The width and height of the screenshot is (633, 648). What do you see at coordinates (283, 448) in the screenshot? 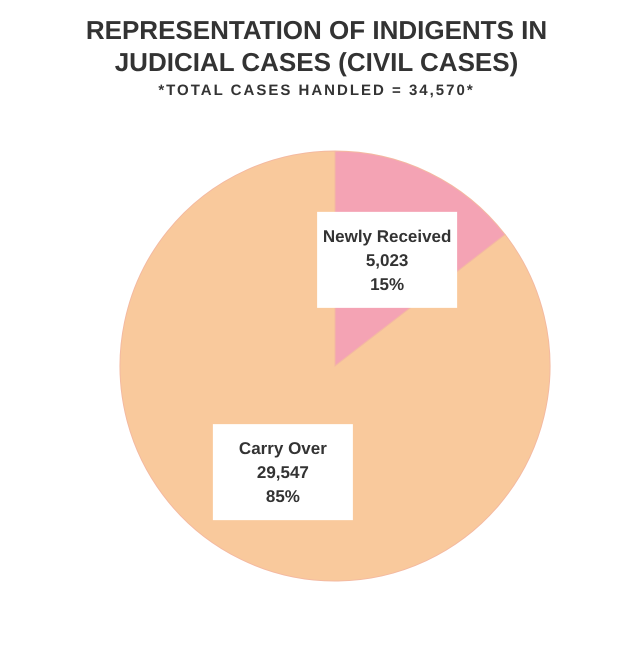
I see `slice-label: Carry Over` at bounding box center [283, 448].